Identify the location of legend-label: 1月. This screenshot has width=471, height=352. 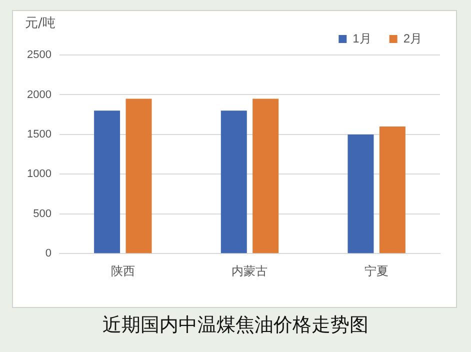
(362, 38).